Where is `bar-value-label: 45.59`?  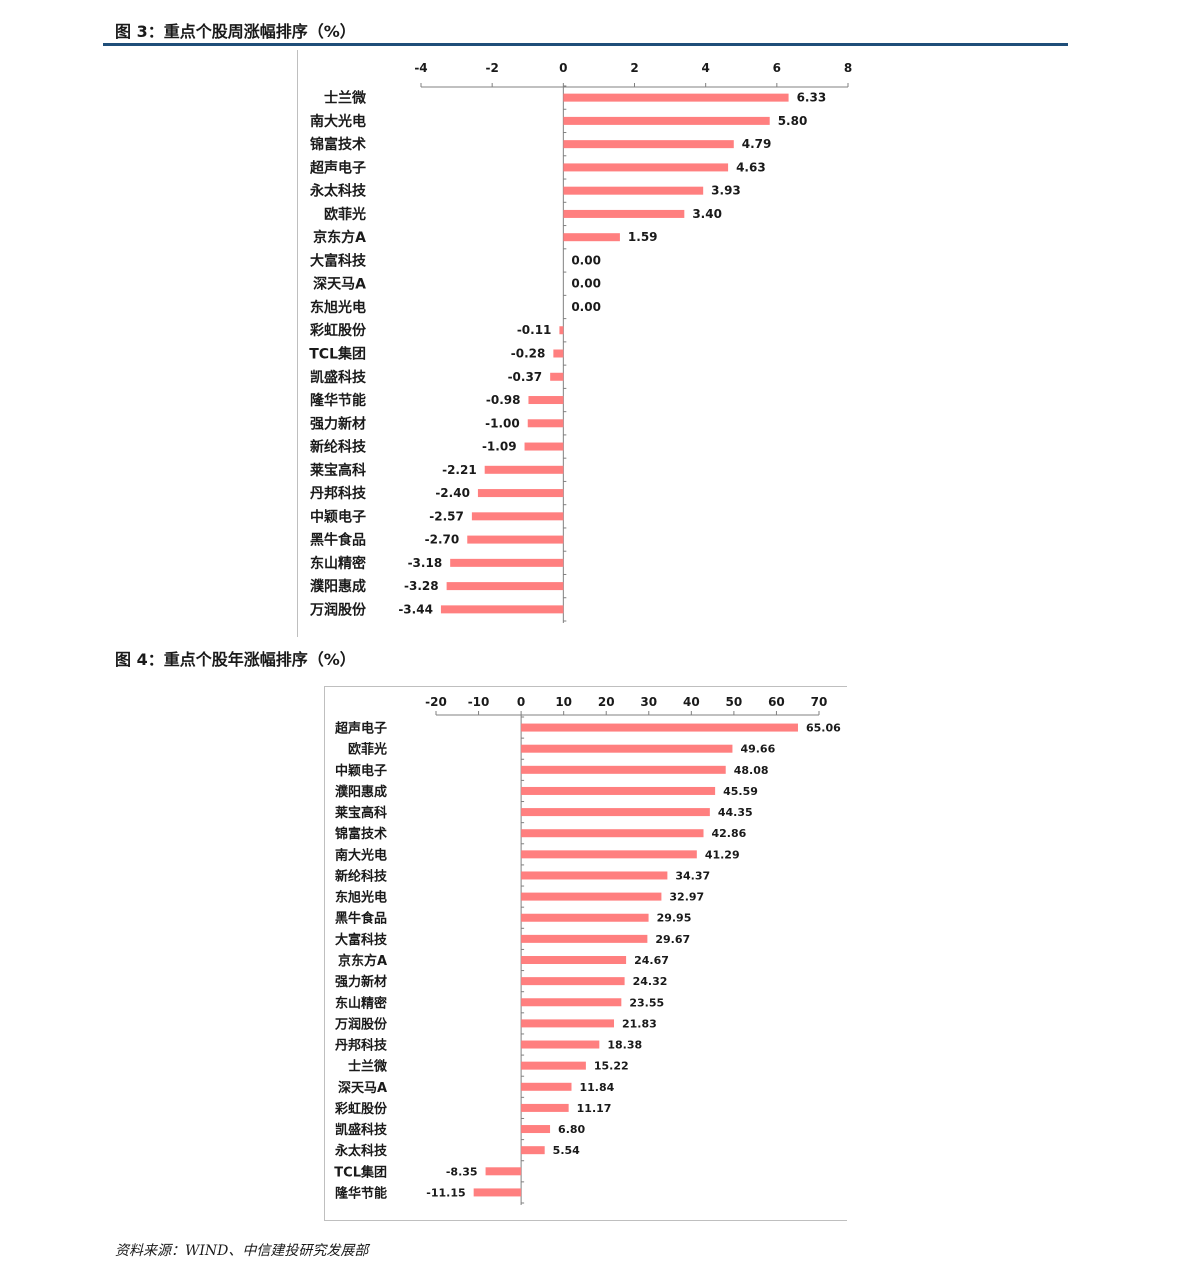 bar-value-label: 45.59 is located at coordinates (740, 791).